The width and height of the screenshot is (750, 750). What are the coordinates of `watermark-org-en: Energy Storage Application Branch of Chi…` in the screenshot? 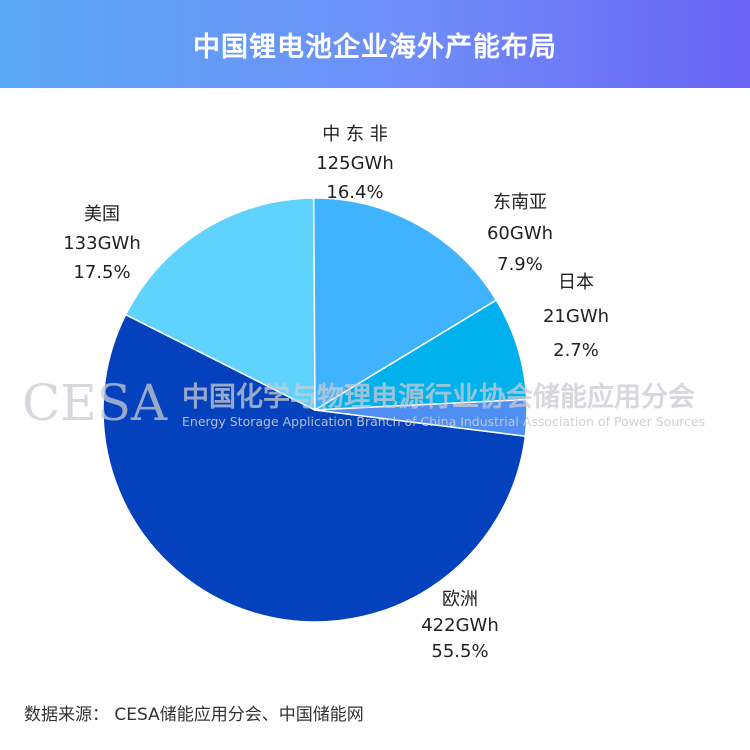 It's located at (443, 421).